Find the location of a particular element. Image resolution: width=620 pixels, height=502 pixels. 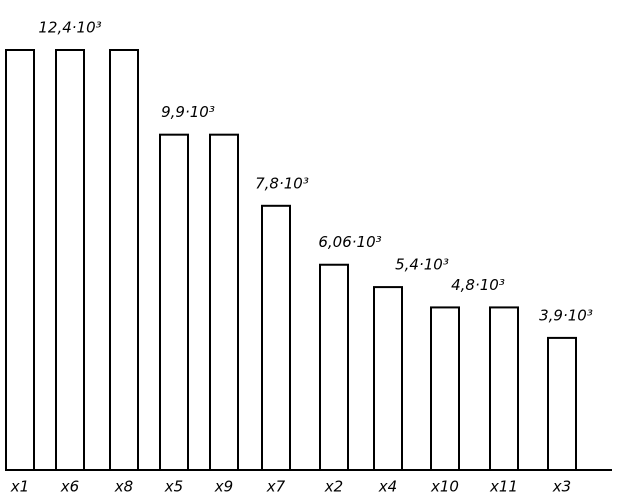

value-label: 12,4·10³ is located at coordinates (69, 28).